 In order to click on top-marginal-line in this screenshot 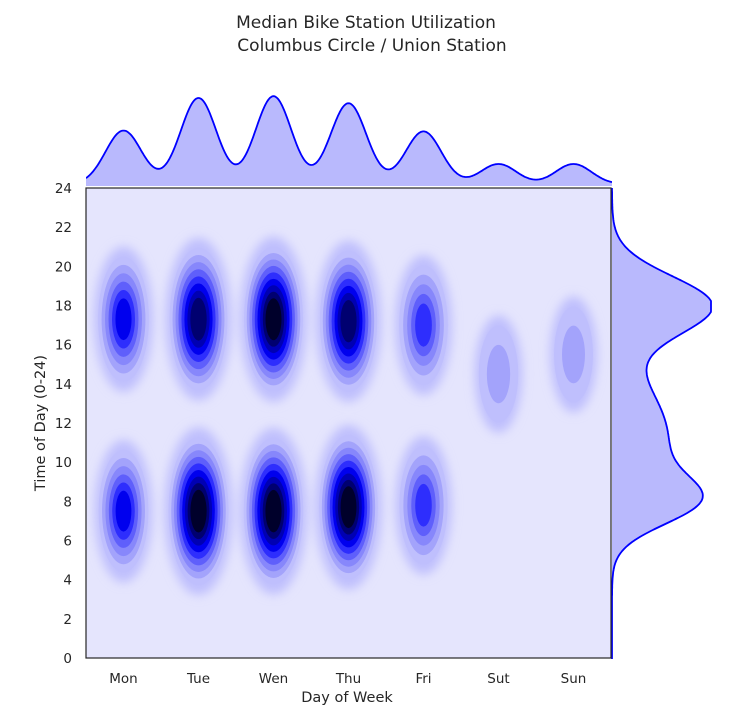, I will do `click(349, 139)`.